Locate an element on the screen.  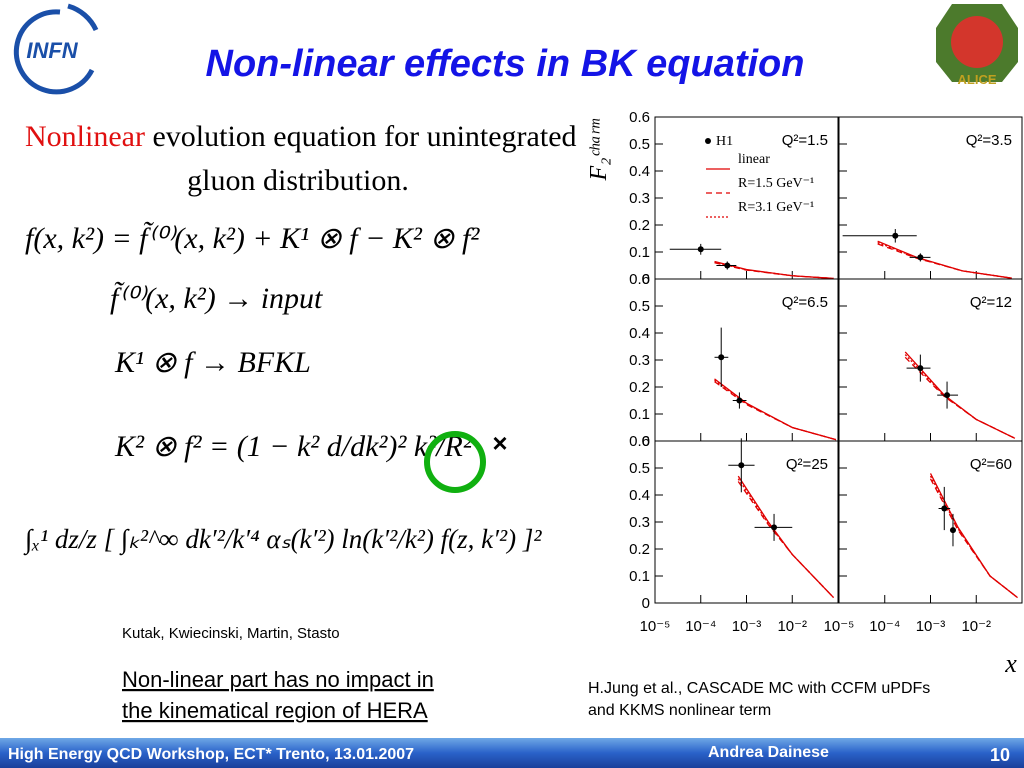
reference: and KKMS nonlinear term is located at coordinates (679, 710).